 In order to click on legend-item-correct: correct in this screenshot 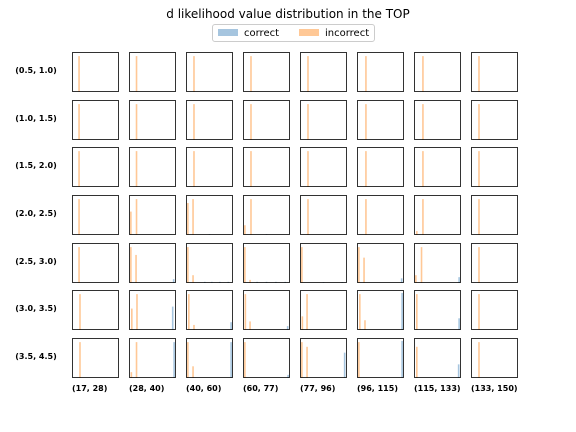, I will do `click(248, 33)`.